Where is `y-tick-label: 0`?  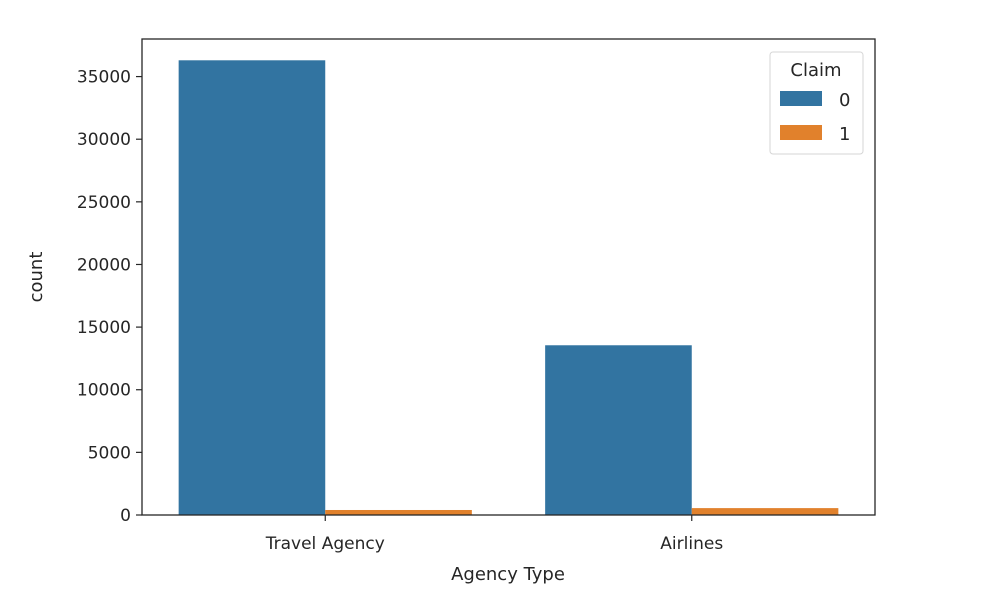
y-tick-label: 0 is located at coordinates (125, 516).